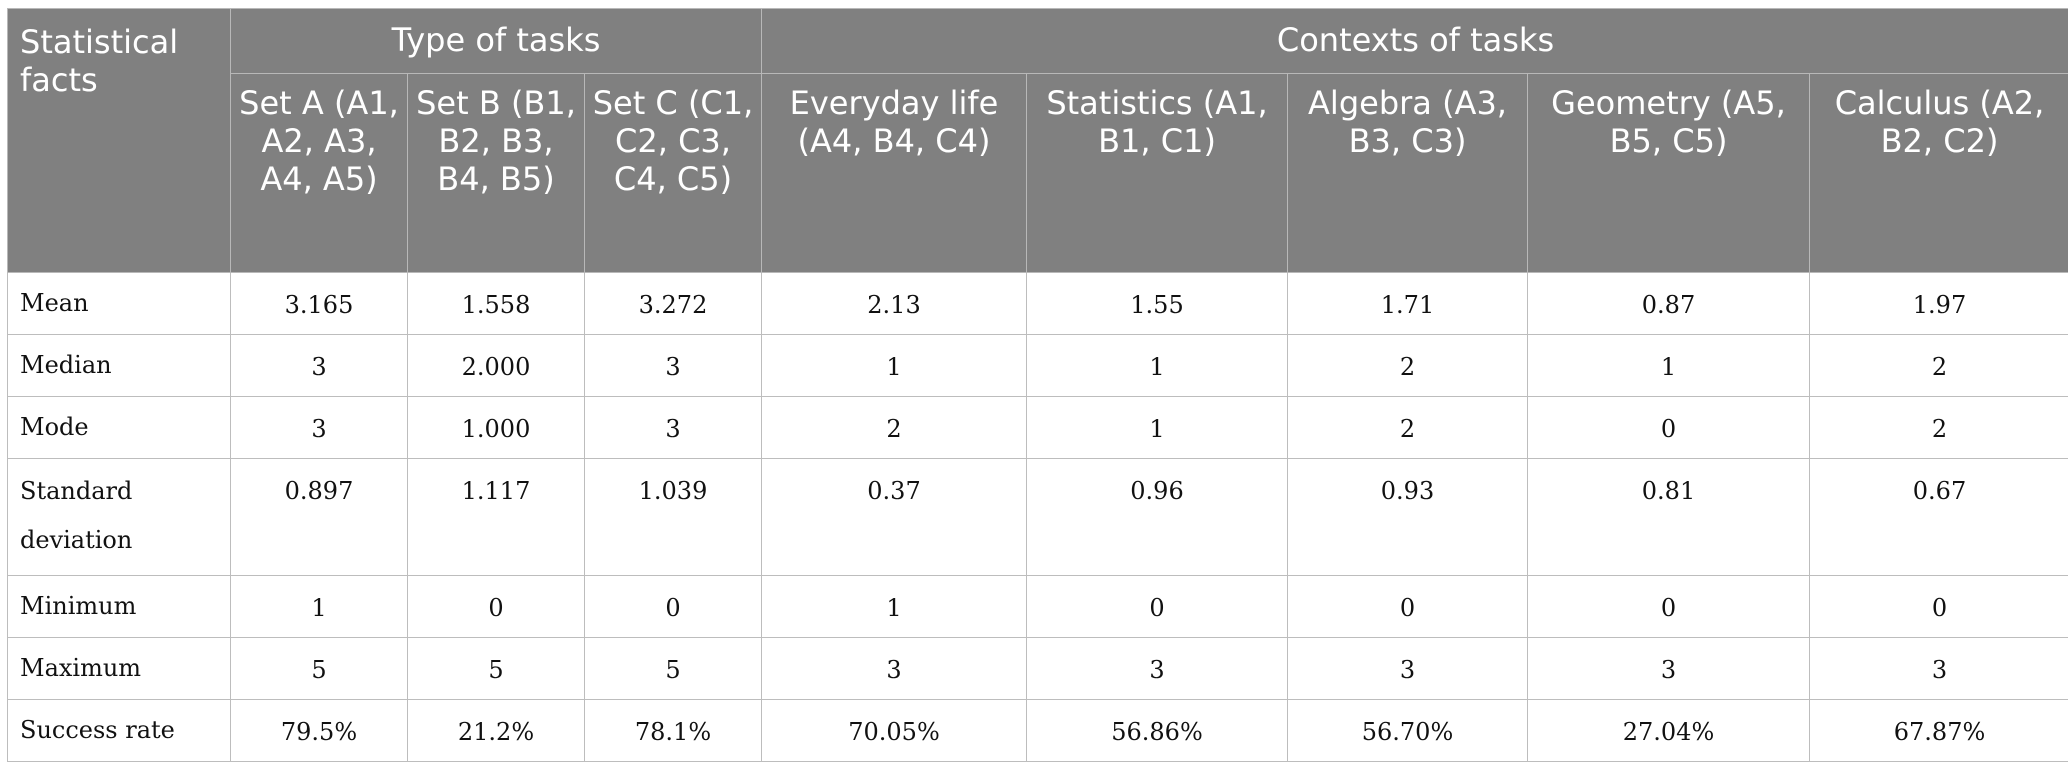 The width and height of the screenshot is (2068, 768). I want to click on table-cell: 3.272, so click(673, 303).